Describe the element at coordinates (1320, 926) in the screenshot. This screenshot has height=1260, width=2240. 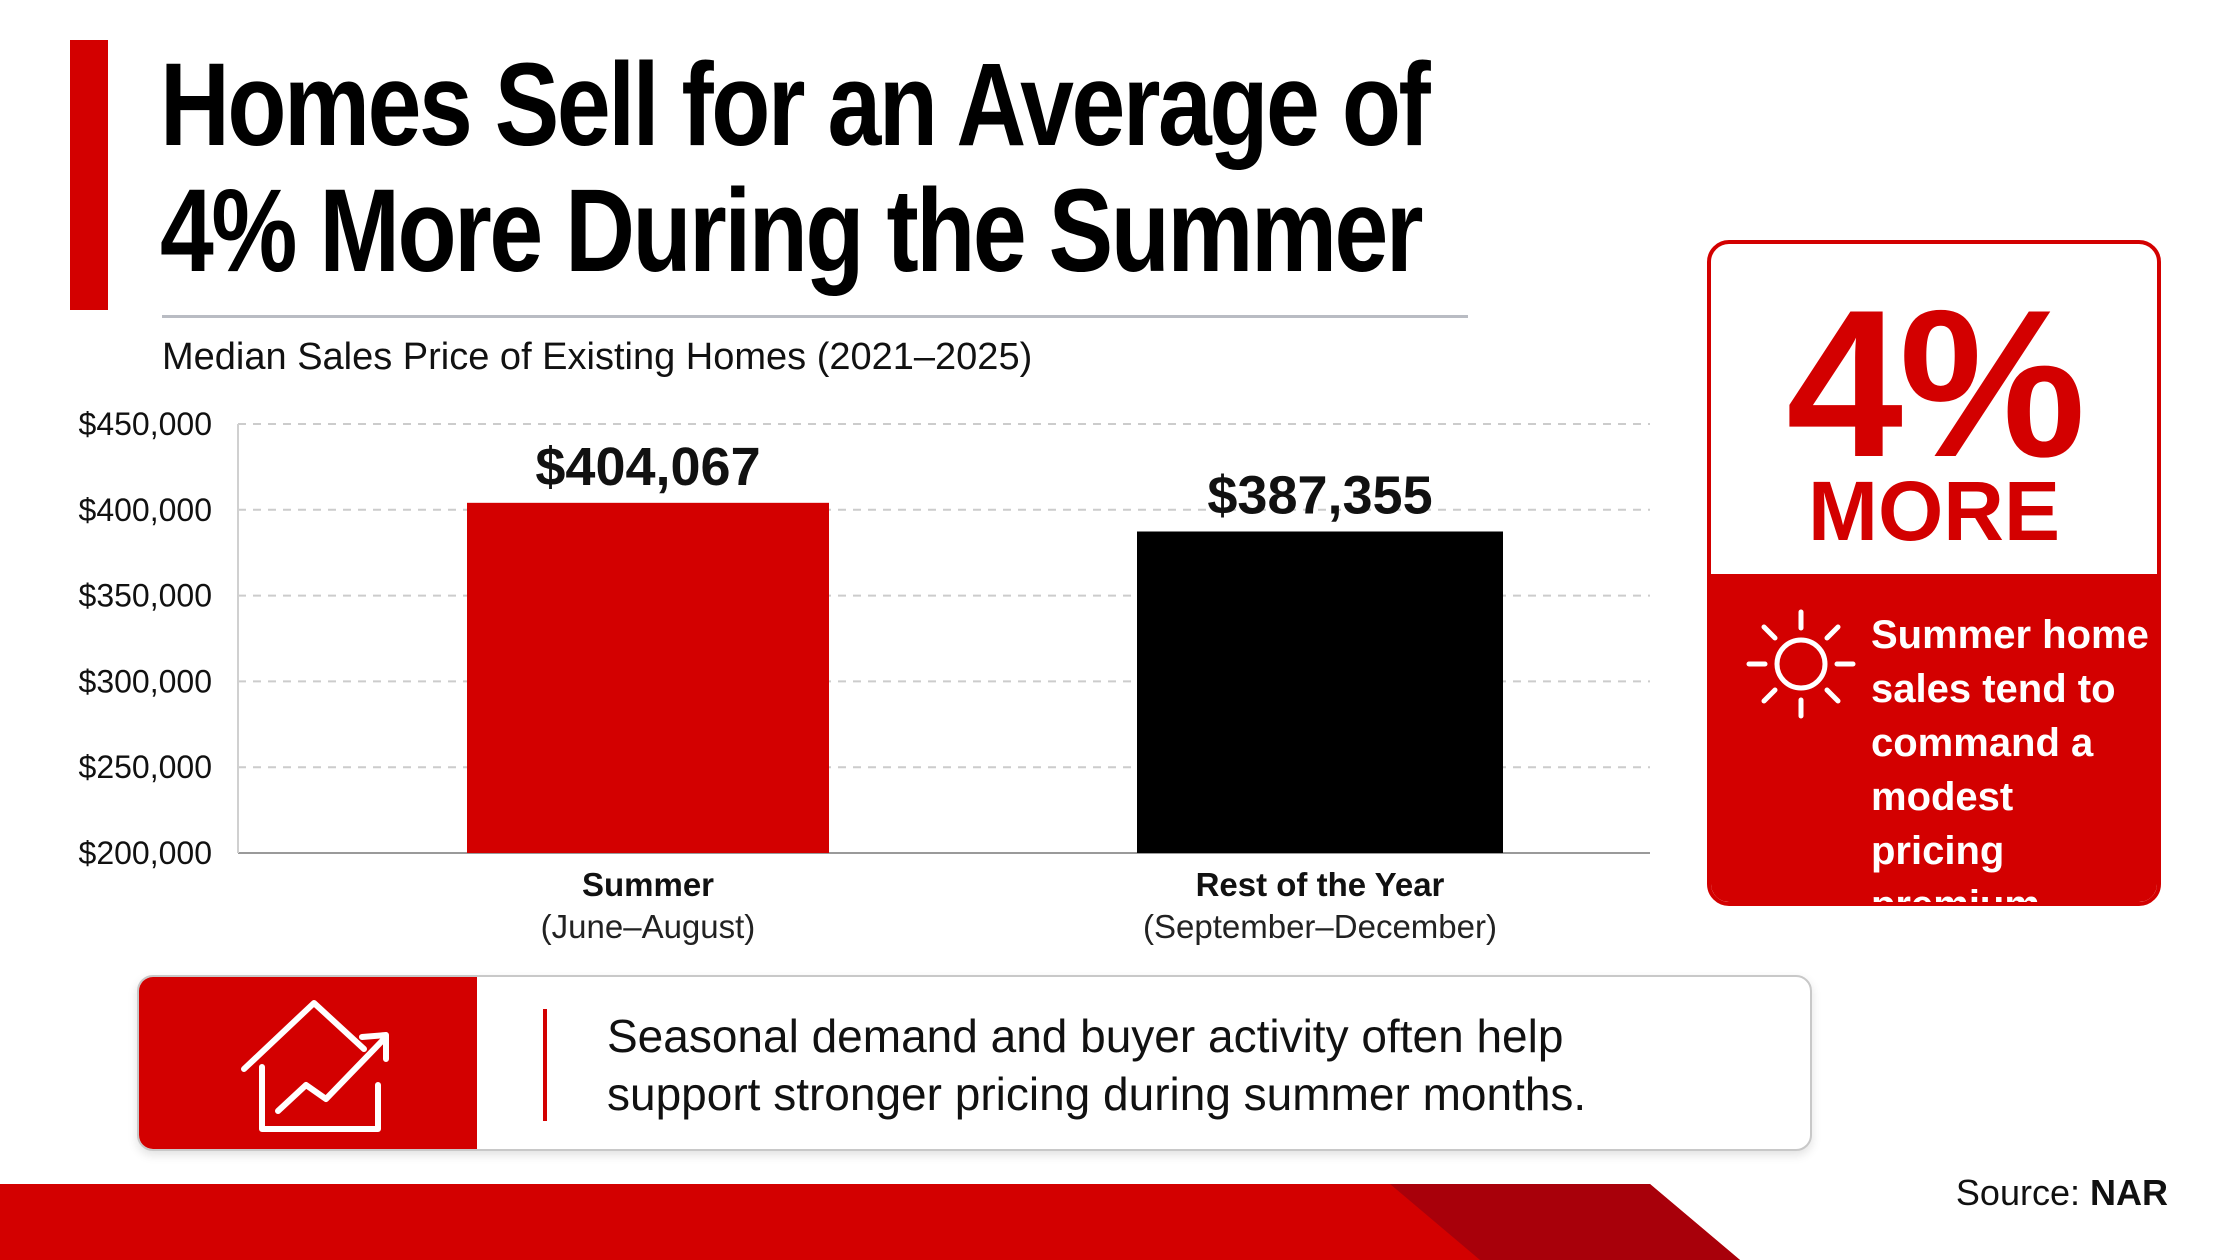
I see `x-category-sublabel: (September–December)` at that location.